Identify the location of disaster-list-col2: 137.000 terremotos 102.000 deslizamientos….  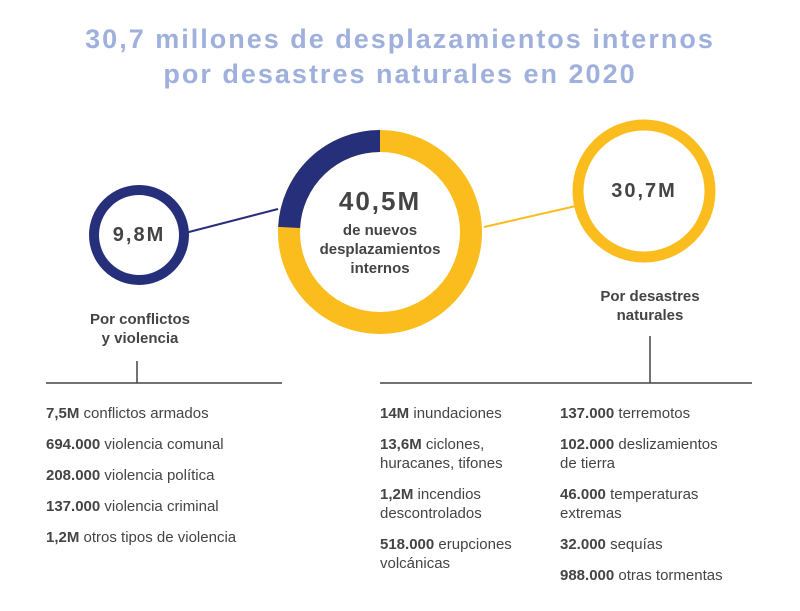
(660, 500).